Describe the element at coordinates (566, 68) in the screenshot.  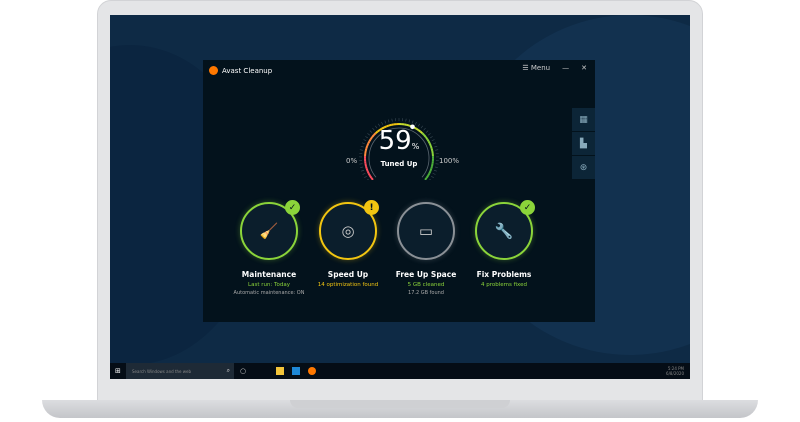
I see `minimize-button: —` at that location.